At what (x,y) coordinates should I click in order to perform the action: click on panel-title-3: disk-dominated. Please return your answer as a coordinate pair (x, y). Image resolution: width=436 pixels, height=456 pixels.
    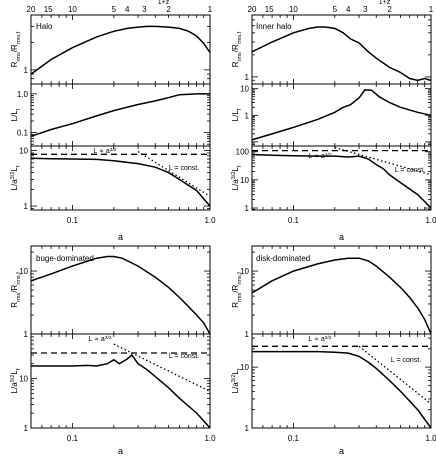
    Looking at the image, I should click on (283, 258).